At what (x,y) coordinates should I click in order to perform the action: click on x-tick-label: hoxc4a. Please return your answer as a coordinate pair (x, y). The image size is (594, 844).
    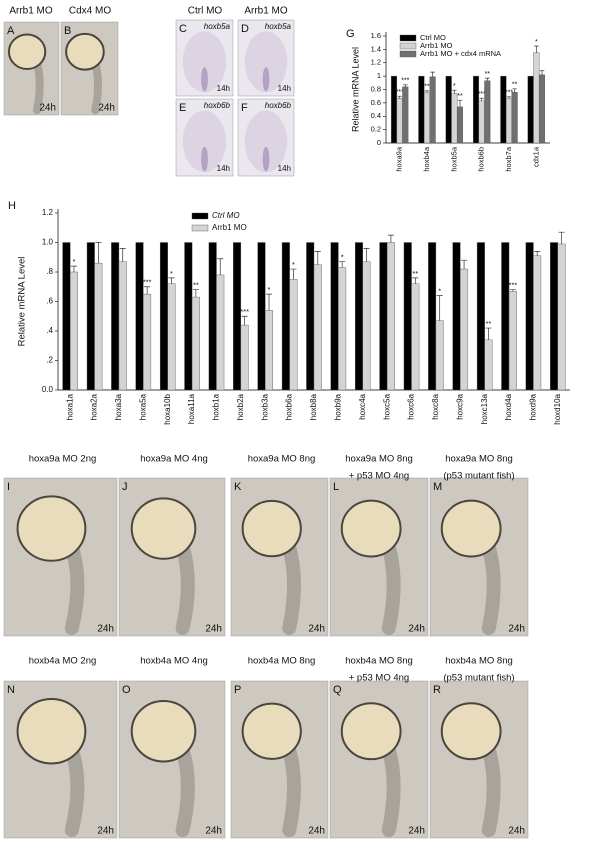
    Looking at the image, I should click on (362, 406).